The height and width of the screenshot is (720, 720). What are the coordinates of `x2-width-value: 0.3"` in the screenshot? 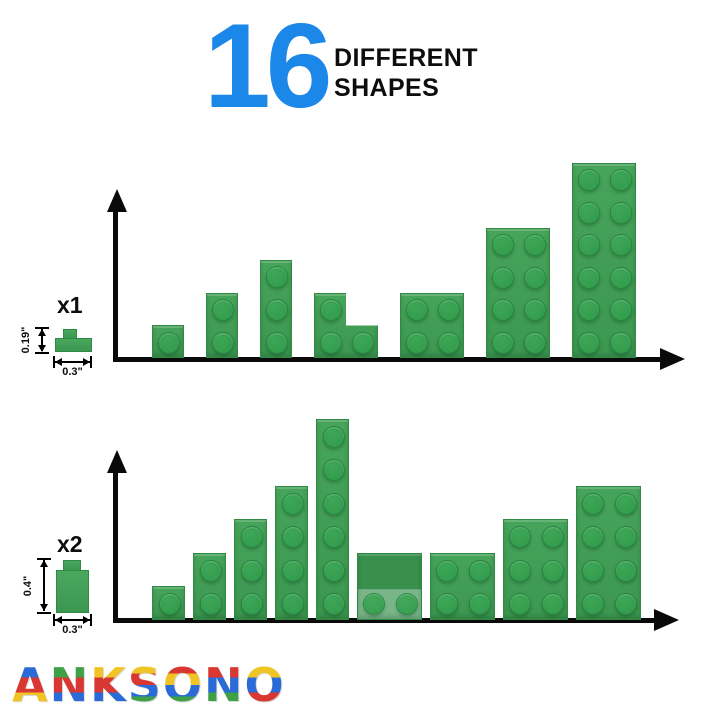 It's located at (72, 630).